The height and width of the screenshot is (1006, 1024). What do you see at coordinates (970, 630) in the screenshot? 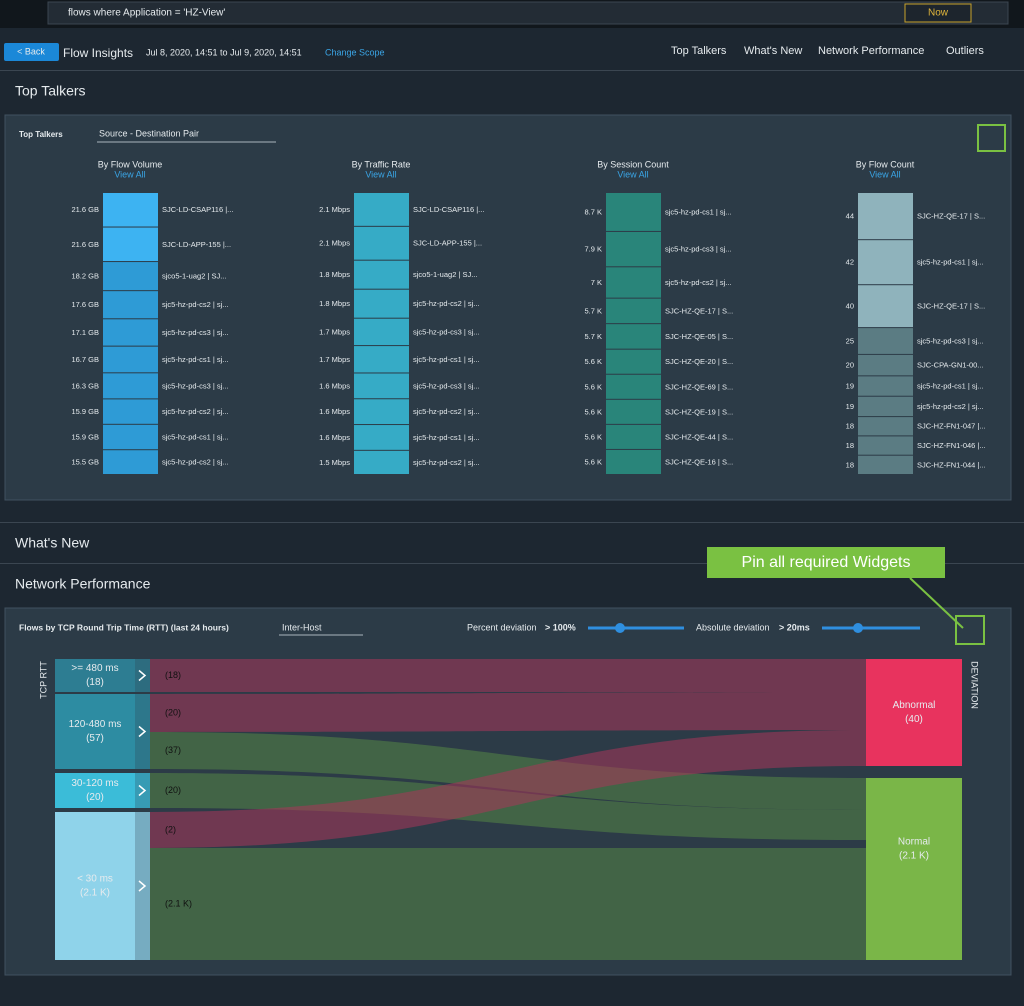
I see `pin-highlight` at bounding box center [970, 630].